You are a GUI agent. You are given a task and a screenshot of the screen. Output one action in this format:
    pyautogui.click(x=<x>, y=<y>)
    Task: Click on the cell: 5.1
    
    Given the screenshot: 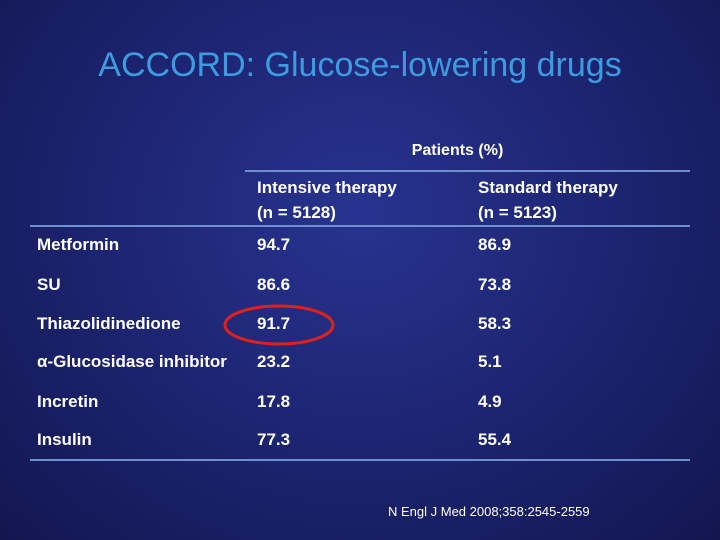 What is the action you would take?
    pyautogui.click(x=490, y=361)
    